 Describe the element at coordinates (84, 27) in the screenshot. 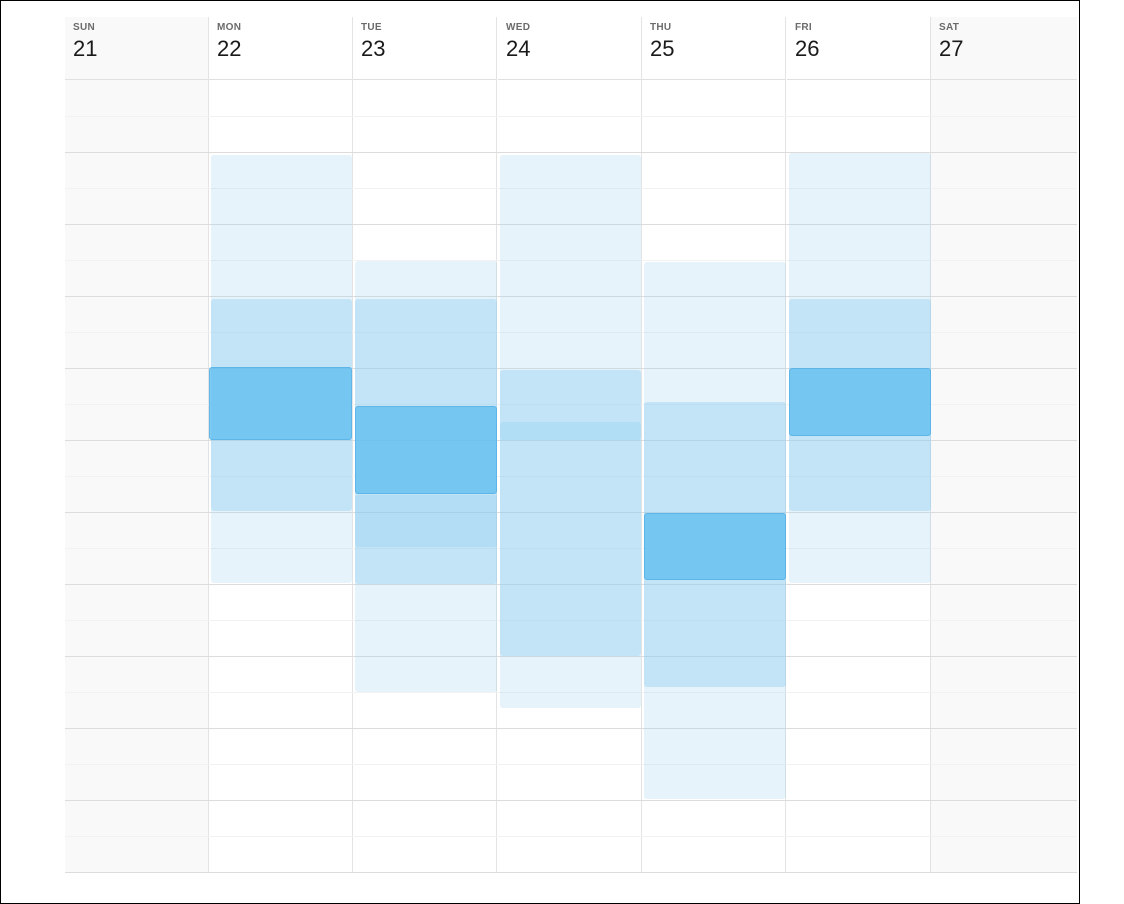

I see `day-of-week-label: SUN` at that location.